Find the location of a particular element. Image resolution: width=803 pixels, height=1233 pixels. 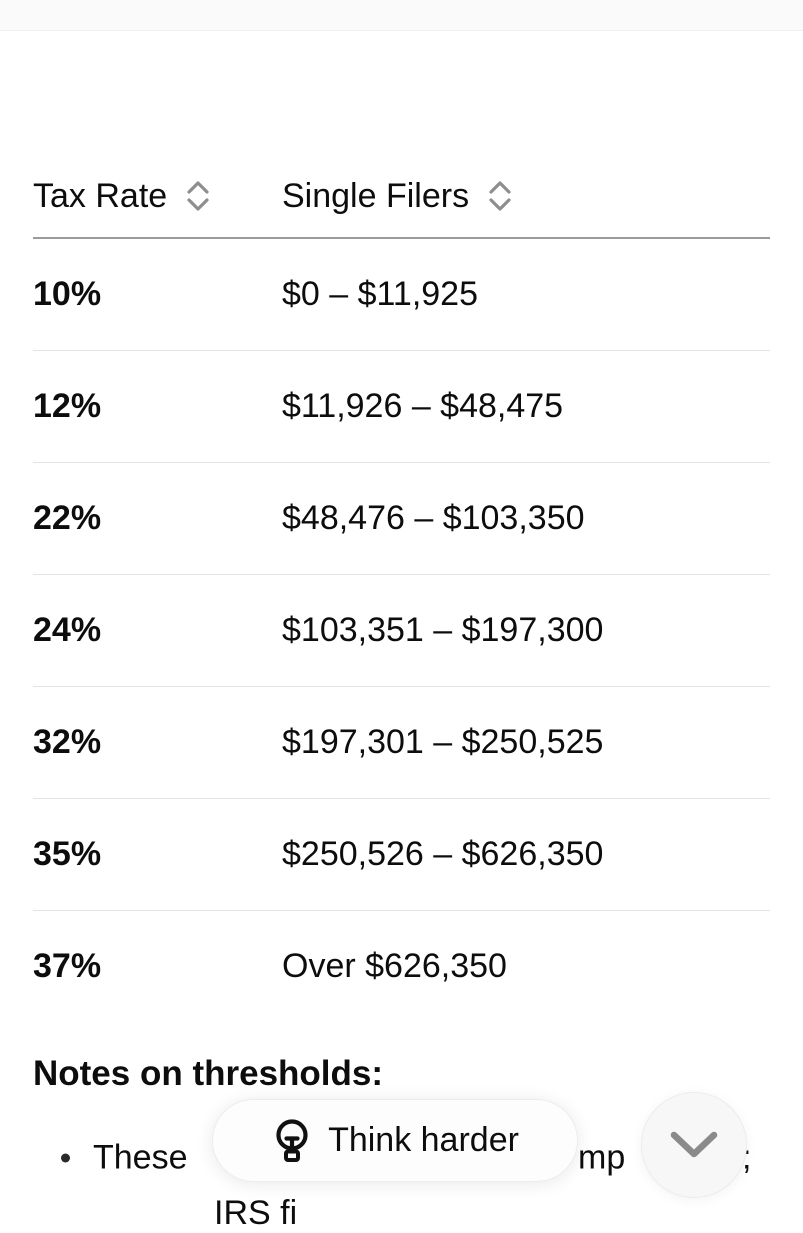

note-text-fragment: mp is located at coordinates (602, 1157).